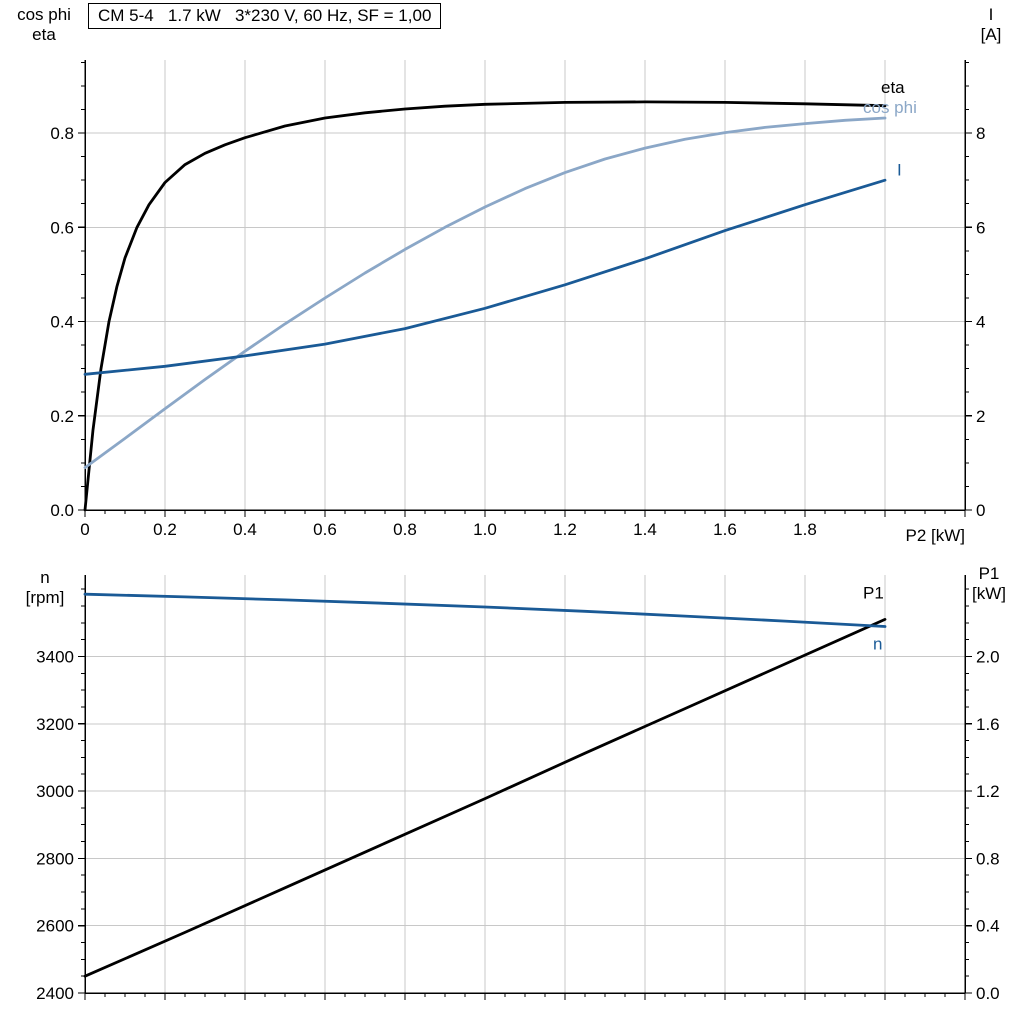 Image resolution: width=1024 pixels, height=1024 pixels. Describe the element at coordinates (873, 592) in the screenshot. I see `series-label-p1: P1` at that location.